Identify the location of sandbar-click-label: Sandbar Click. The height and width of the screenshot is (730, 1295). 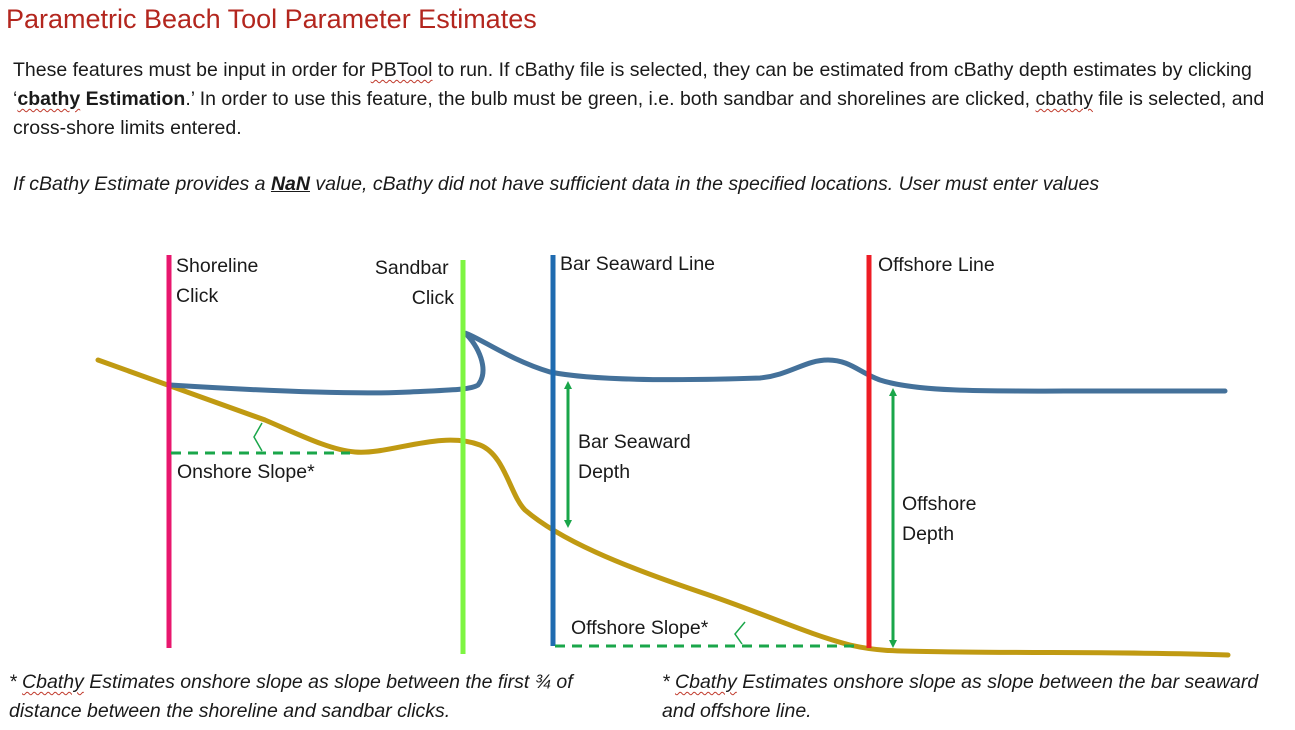
(414, 283).